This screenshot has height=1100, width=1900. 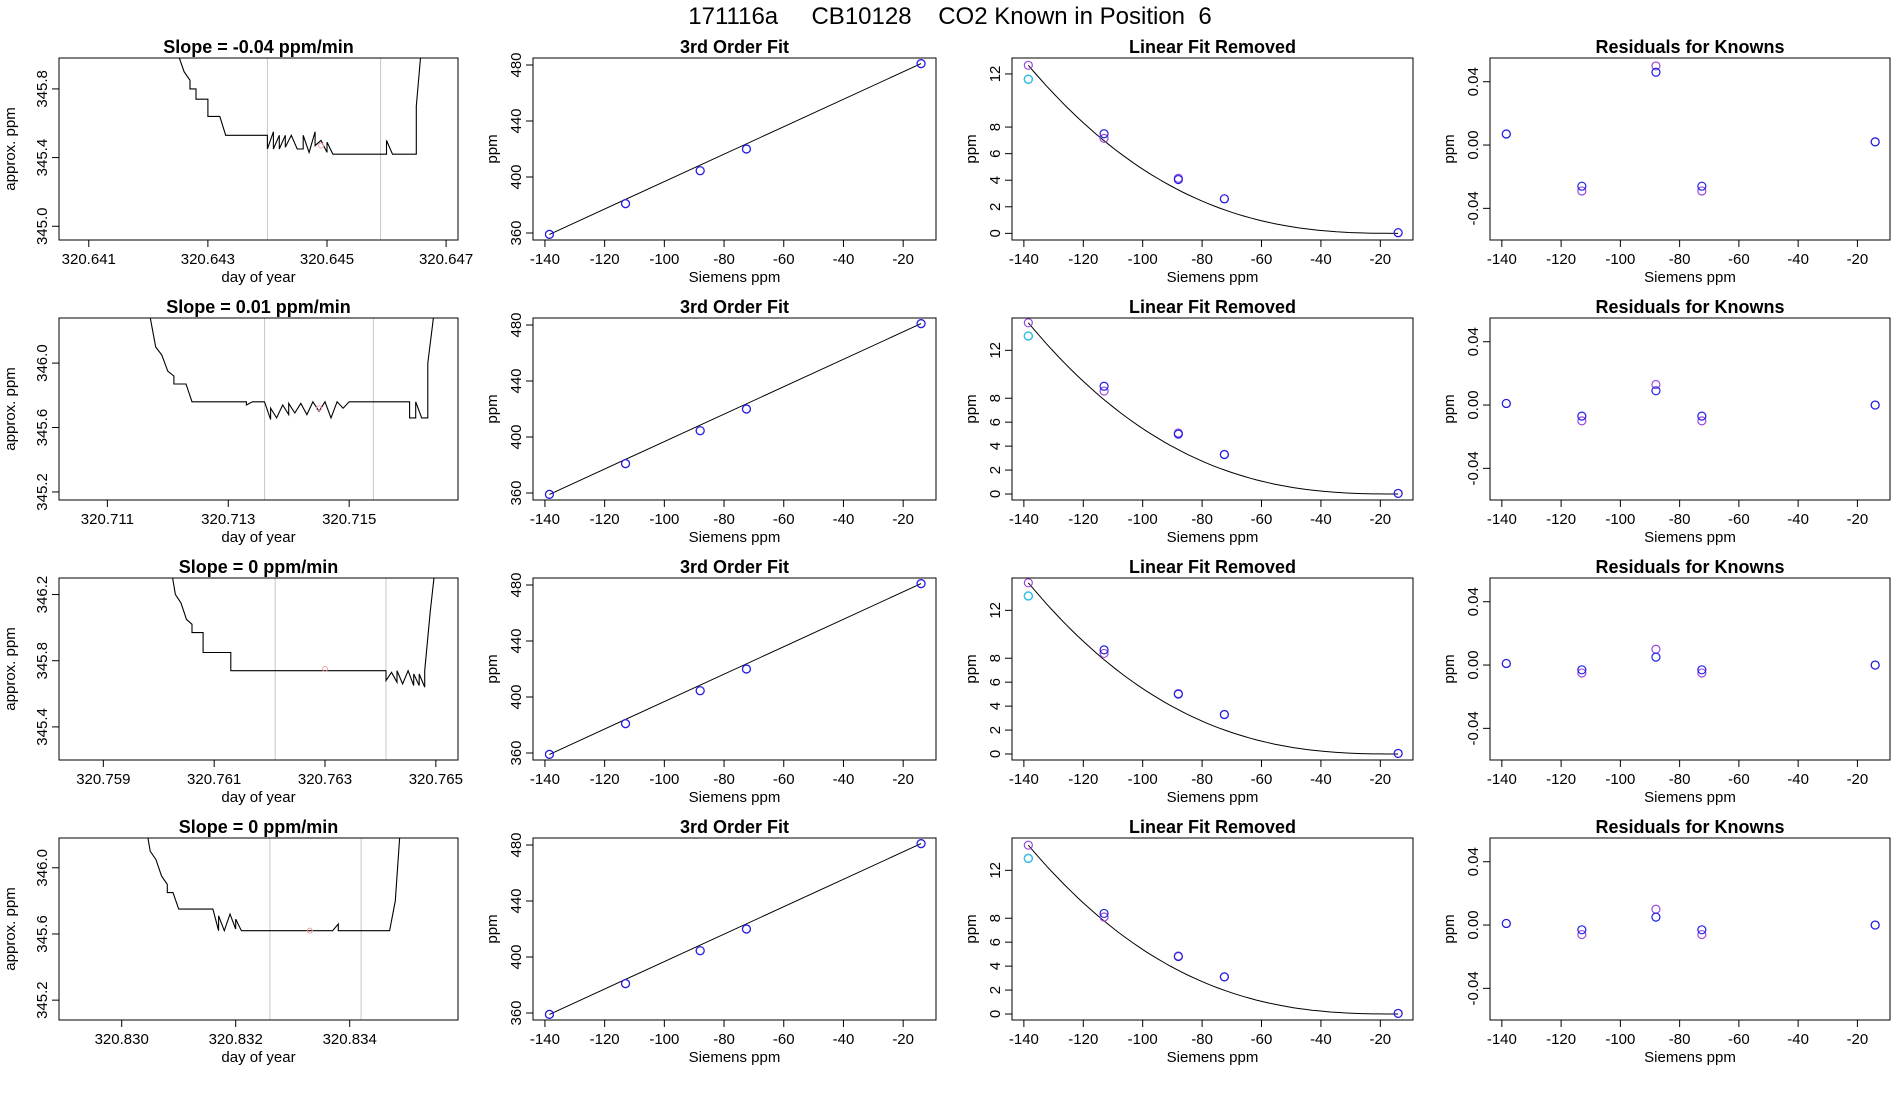 What do you see at coordinates (1473, 468) in the screenshot?
I see `y-tick-label: -0.04` at bounding box center [1473, 468].